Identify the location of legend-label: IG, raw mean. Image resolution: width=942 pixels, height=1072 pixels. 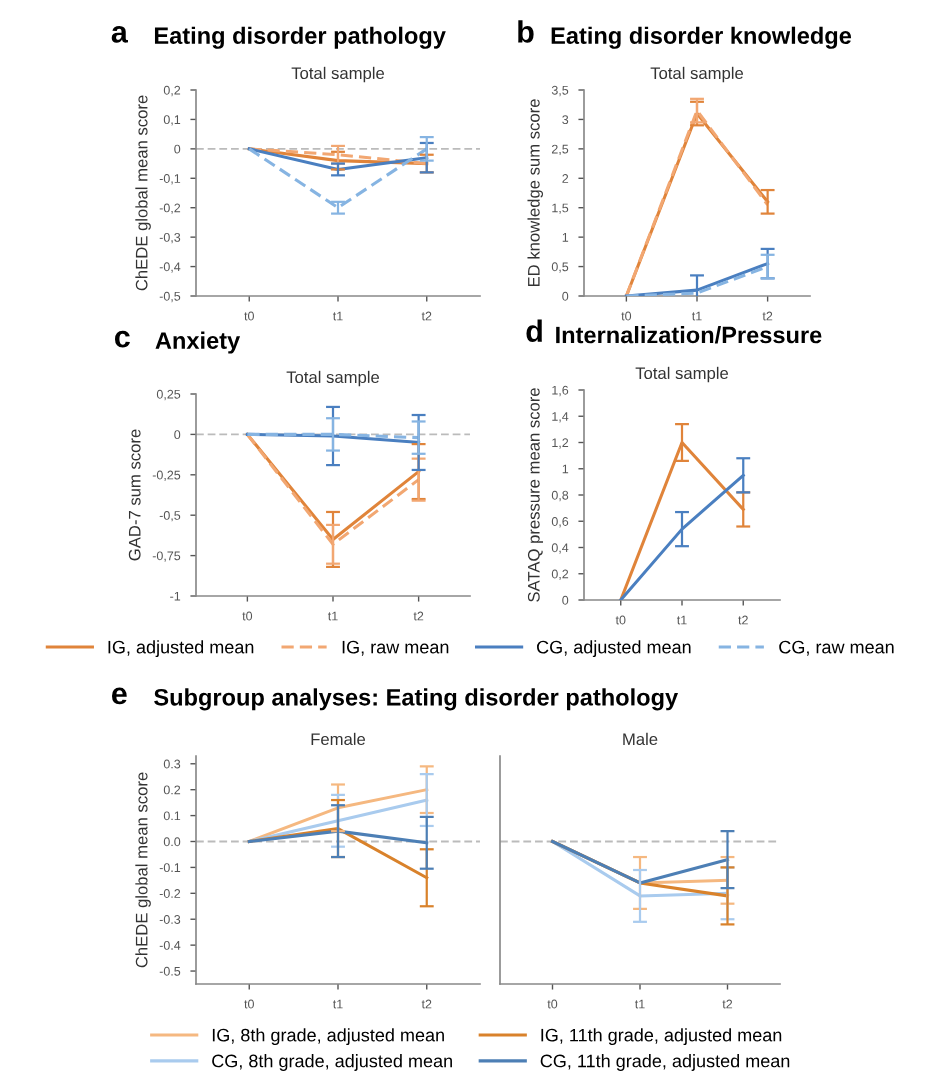
(395, 648).